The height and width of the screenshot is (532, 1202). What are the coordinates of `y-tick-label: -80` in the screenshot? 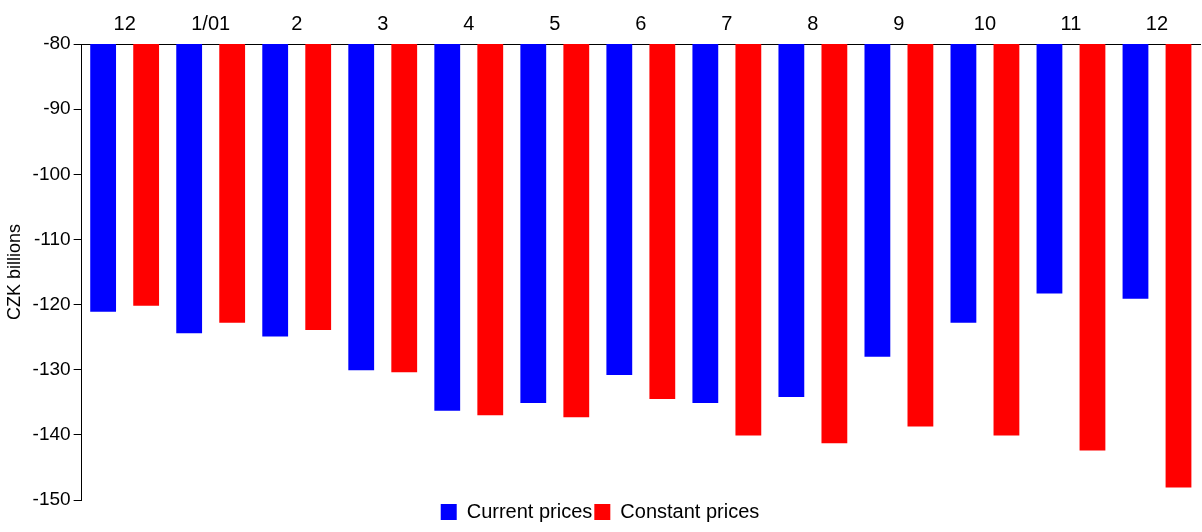 It's located at (57, 43).